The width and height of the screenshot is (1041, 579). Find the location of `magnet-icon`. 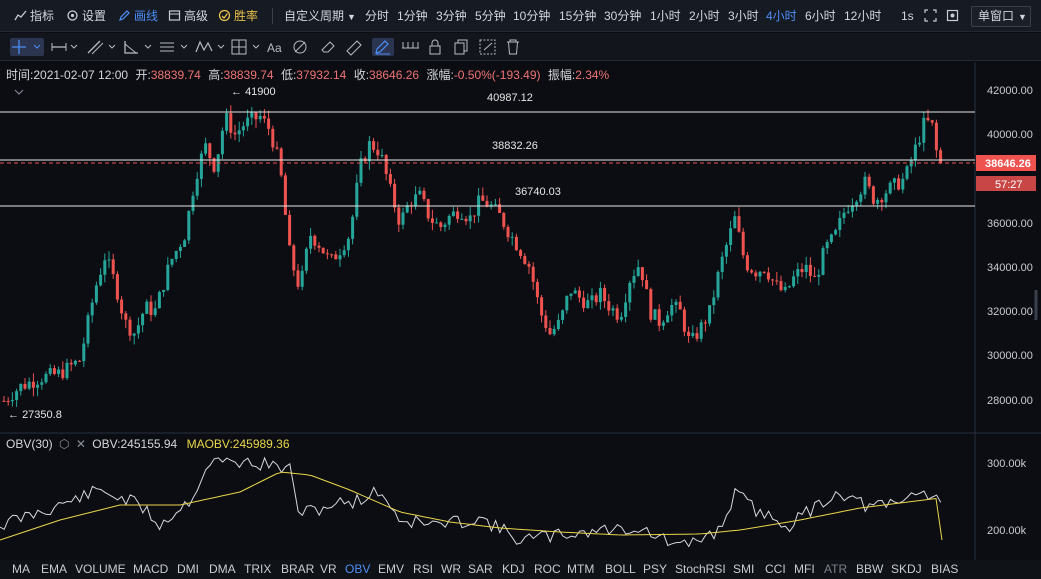

magnet-icon is located at coordinates (410, 47).